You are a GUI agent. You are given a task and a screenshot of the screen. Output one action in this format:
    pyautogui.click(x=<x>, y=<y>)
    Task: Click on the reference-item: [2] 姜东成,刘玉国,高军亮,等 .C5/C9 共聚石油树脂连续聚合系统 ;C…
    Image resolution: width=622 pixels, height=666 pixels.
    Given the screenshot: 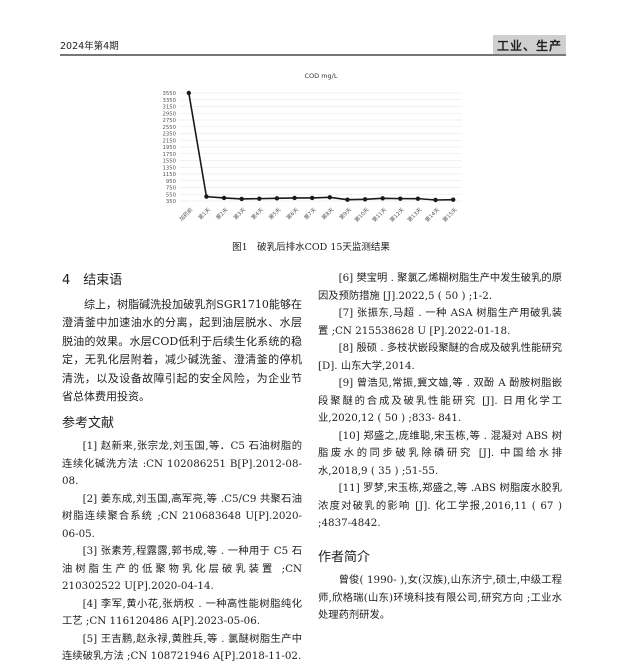 What is the action you would take?
    pyautogui.click(x=182, y=516)
    